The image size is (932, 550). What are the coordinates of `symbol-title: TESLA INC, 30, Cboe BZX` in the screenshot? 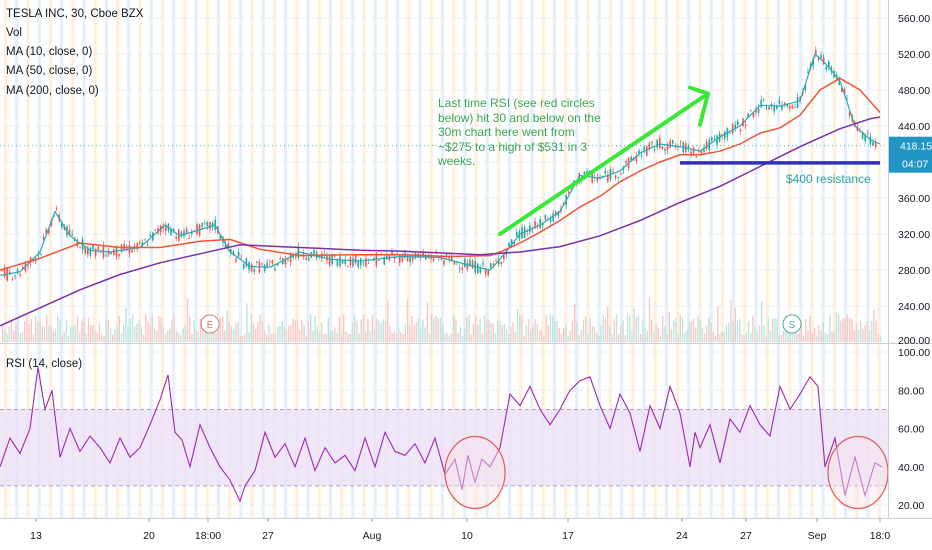 It's located at (75, 14).